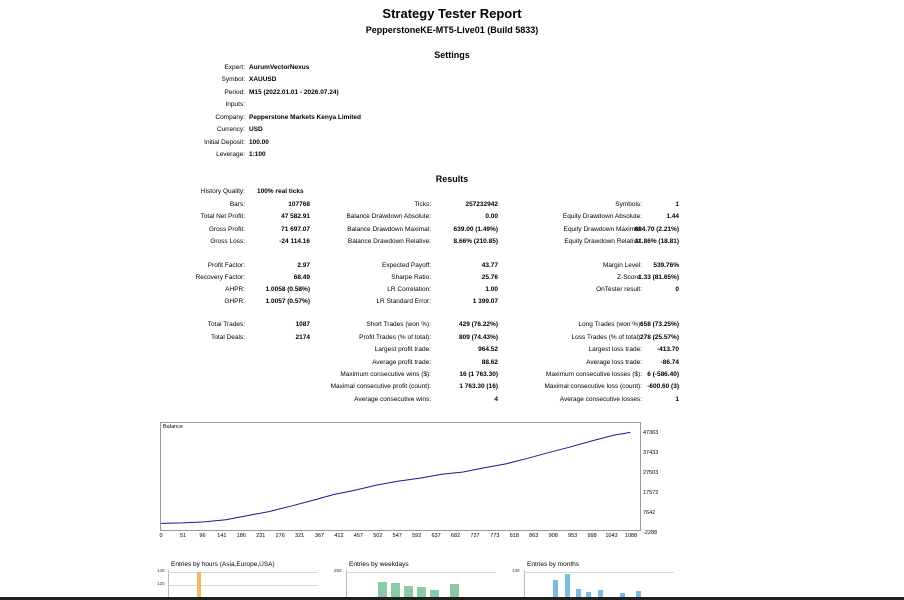 This screenshot has width=904, height=600. Describe the element at coordinates (651, 493) in the screenshot. I see `y-tick-label: 17572` at that location.